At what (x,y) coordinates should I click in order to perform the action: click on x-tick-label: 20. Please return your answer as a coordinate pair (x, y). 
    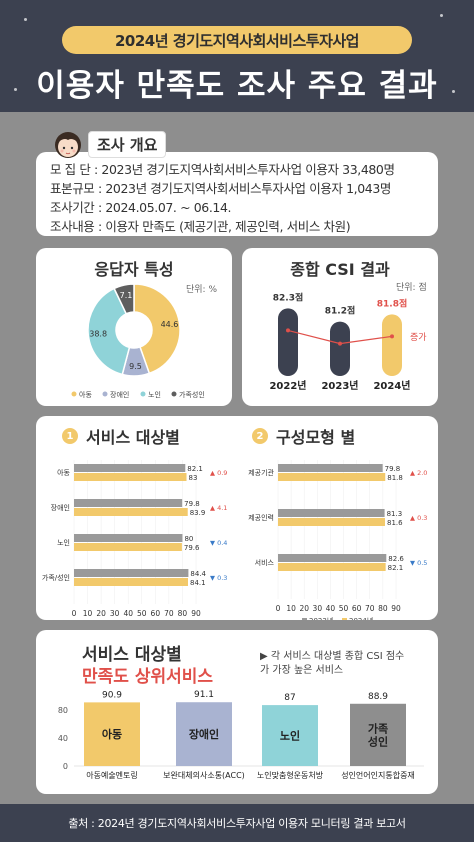
    Looking at the image, I should click on (101, 613).